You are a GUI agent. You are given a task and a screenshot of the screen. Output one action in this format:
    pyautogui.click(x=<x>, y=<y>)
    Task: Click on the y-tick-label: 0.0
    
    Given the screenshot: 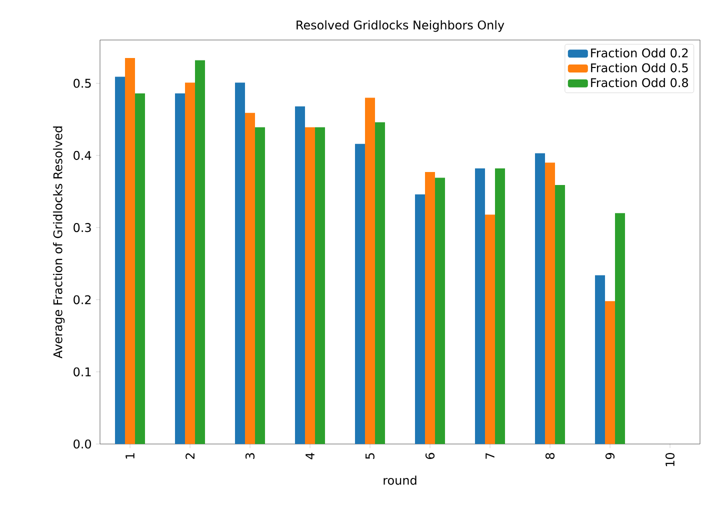 What is the action you would take?
    pyautogui.click(x=83, y=444)
    